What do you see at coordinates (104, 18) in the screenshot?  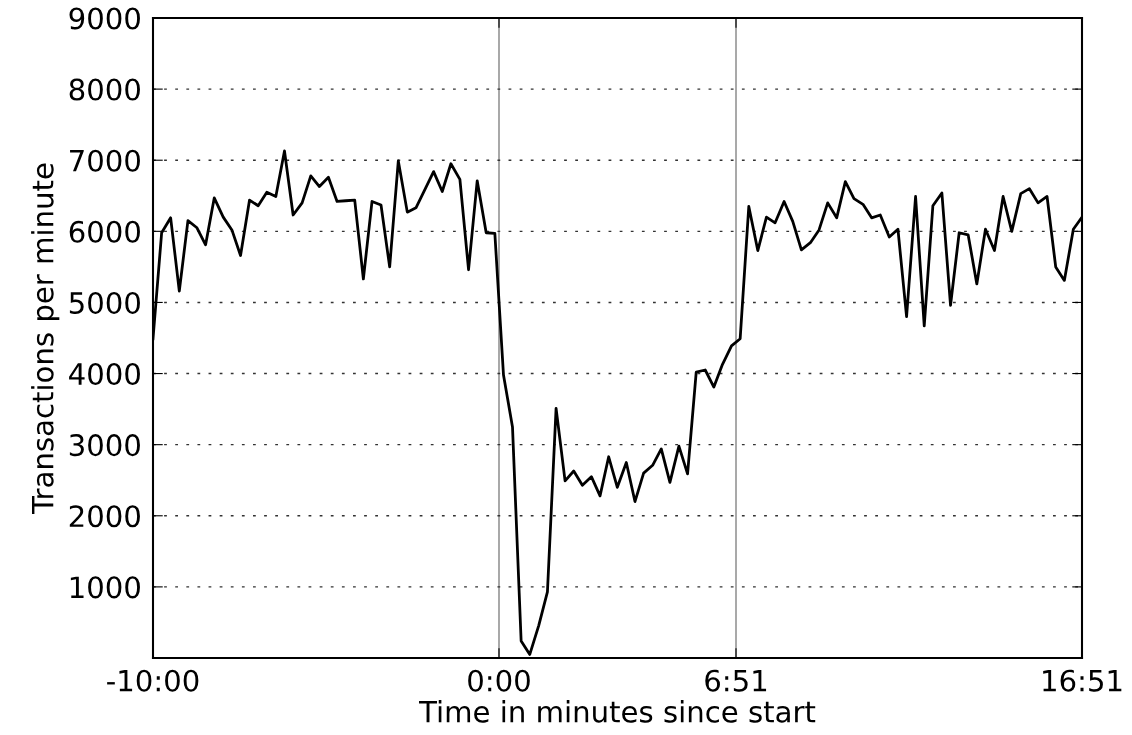 I see `y-tick-label: 9000` at bounding box center [104, 18].